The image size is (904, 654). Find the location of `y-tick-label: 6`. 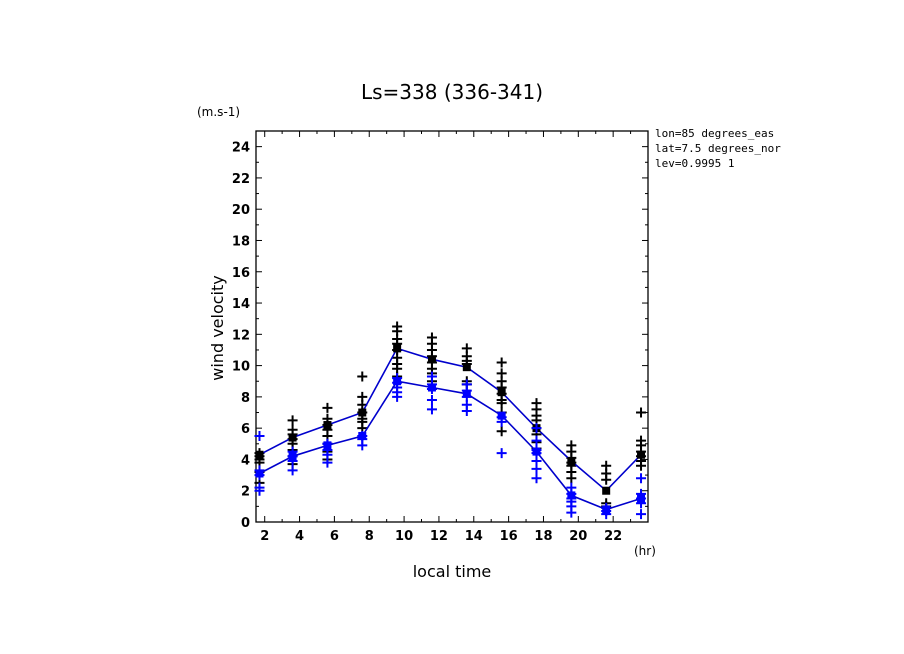

y-tick-label: 6 is located at coordinates (245, 429).